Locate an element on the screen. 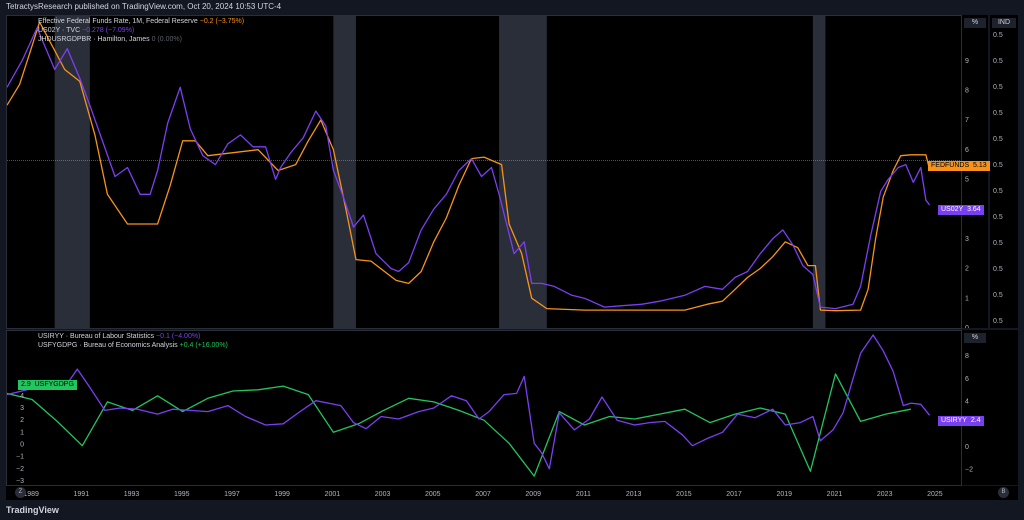  footer-bar: TradingView is located at coordinates (512, 510).